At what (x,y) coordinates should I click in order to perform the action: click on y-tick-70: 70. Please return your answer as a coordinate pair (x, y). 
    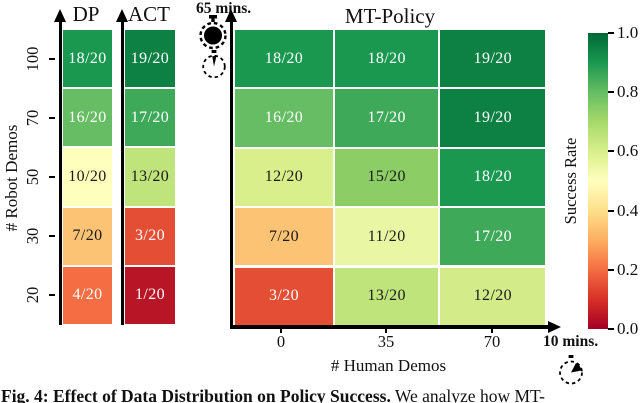
    Looking at the image, I should click on (32, 118).